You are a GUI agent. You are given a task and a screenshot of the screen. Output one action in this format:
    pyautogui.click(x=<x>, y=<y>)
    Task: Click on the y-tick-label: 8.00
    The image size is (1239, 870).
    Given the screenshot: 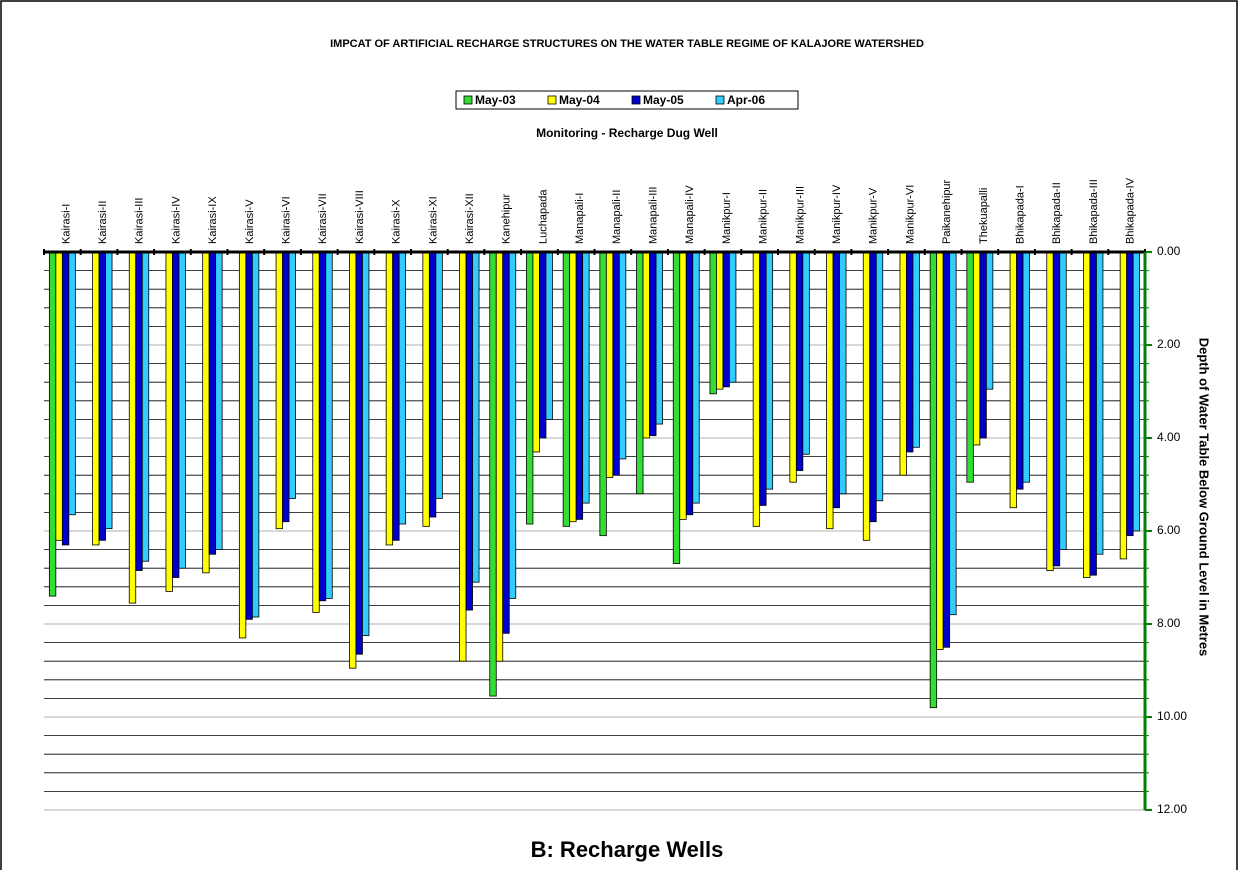 What is the action you would take?
    pyautogui.click(x=1169, y=623)
    